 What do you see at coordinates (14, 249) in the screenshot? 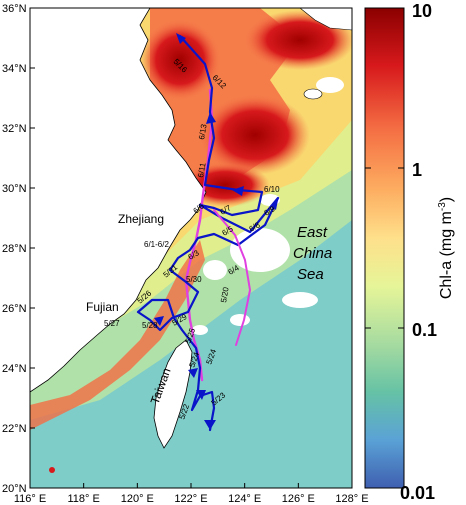
I see `y-tick-label: 28°N` at bounding box center [14, 249].